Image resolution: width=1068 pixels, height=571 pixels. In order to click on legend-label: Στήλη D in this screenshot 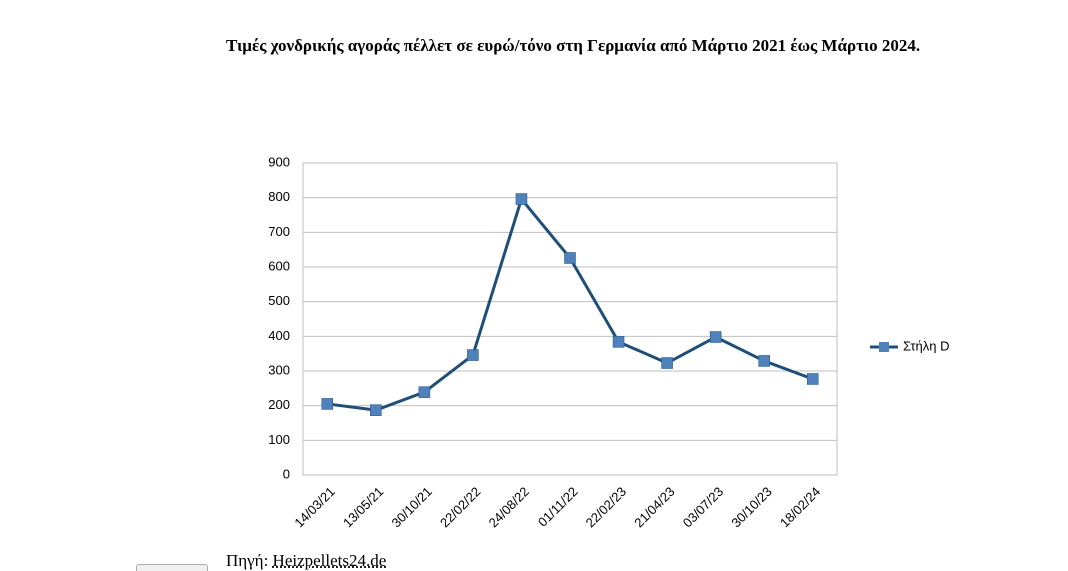, I will do `click(926, 345)`.